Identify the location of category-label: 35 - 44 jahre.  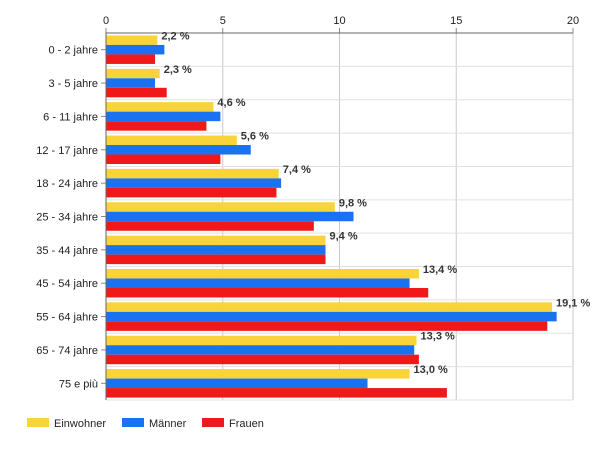
(67, 251).